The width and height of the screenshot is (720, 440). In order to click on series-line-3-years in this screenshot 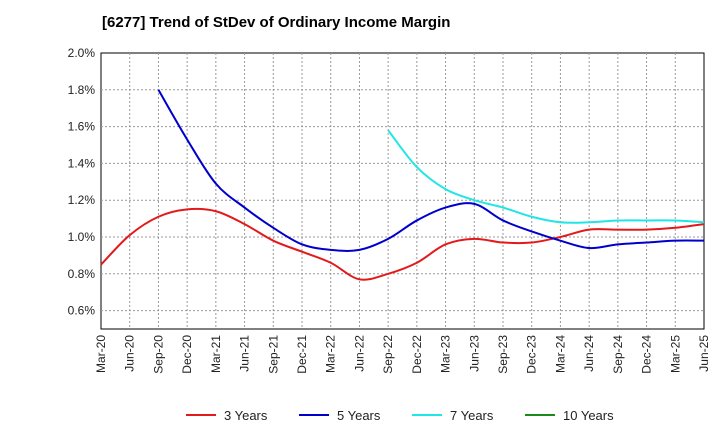, I will do `click(402, 244)`.